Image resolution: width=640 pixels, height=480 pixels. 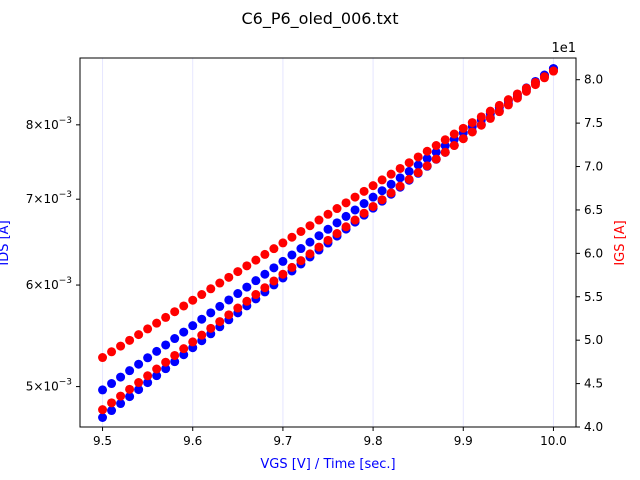 What do you see at coordinates (593, 253) in the screenshot?
I see `y-right-tick-label: 6.0` at bounding box center [593, 253].